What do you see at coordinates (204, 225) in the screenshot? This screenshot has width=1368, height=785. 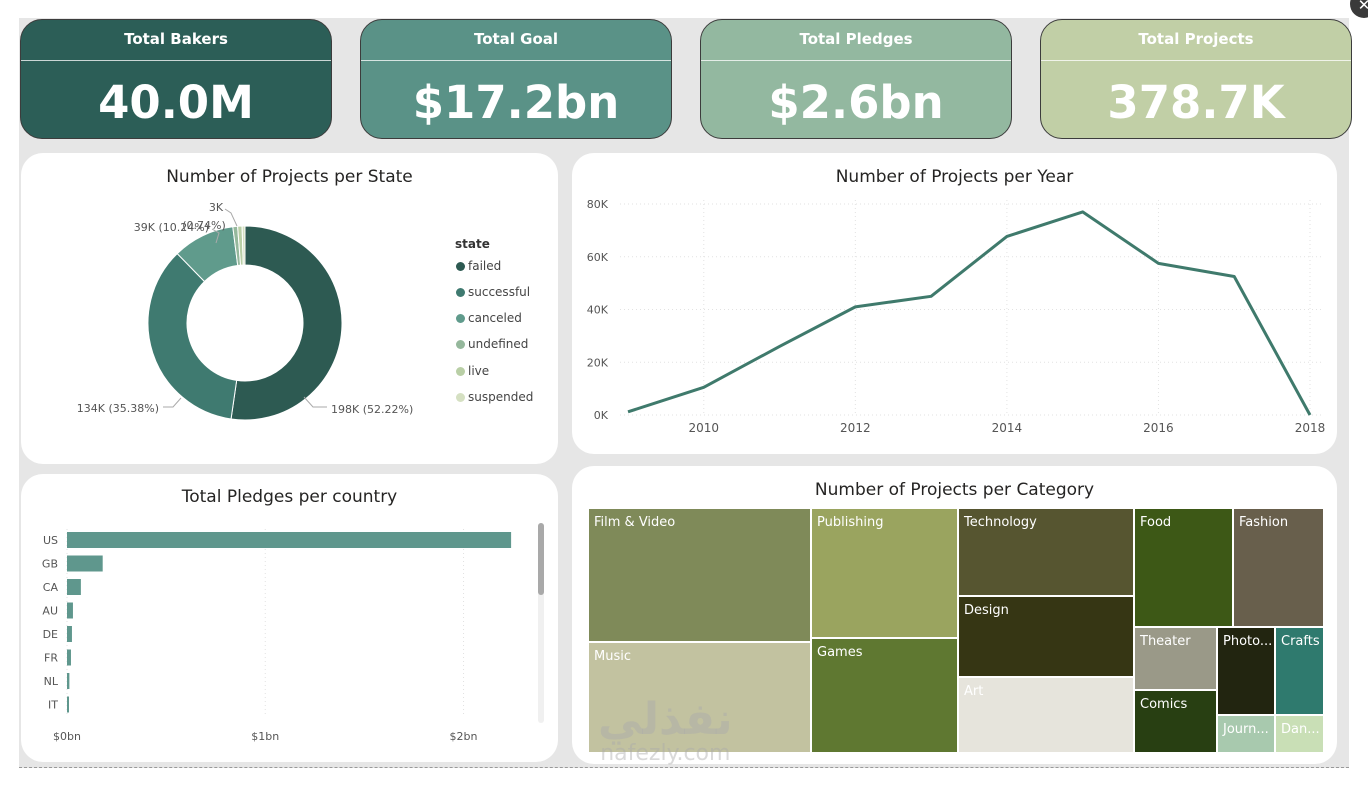 I see `data-label: (0.74%)` at bounding box center [204, 225].